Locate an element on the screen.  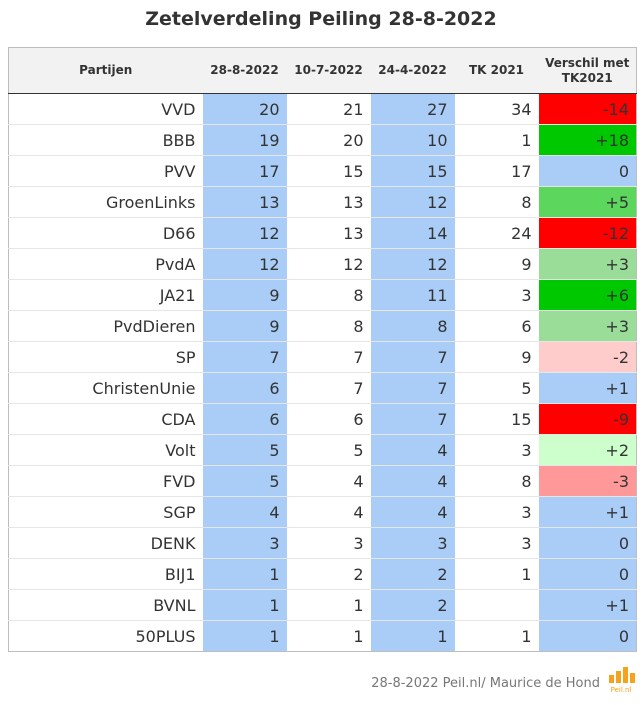
table-row: PvdA 12 12 12 9 +3 is located at coordinates (322, 264).